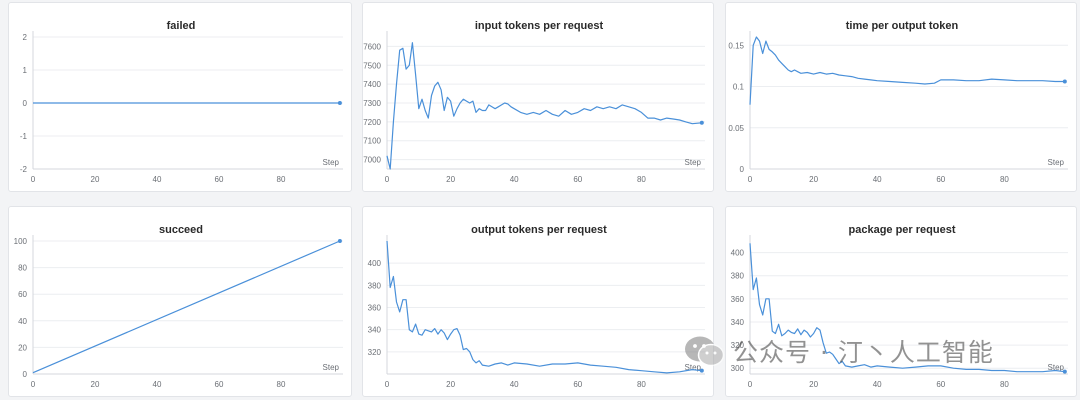  Describe the element at coordinates (372, 160) in the screenshot. I see `y-tick-label: 7000` at that location.